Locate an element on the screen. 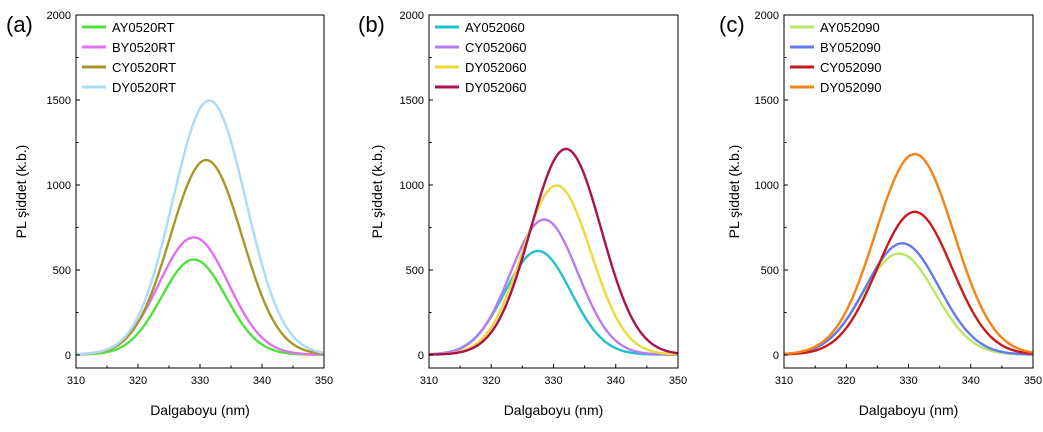 The height and width of the screenshot is (432, 1043). series-line-dy052090 is located at coordinates (908, 254).